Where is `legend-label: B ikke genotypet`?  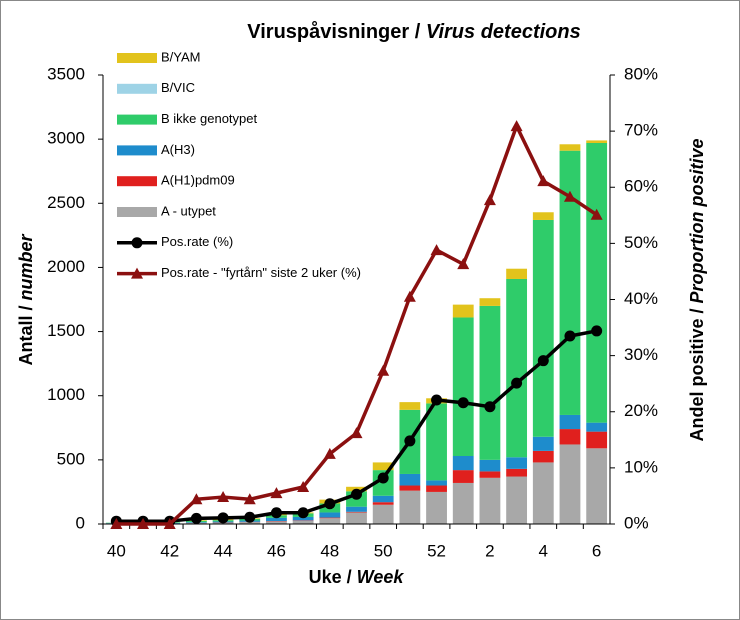 legend-label: B ikke genotypet is located at coordinates (209, 118).